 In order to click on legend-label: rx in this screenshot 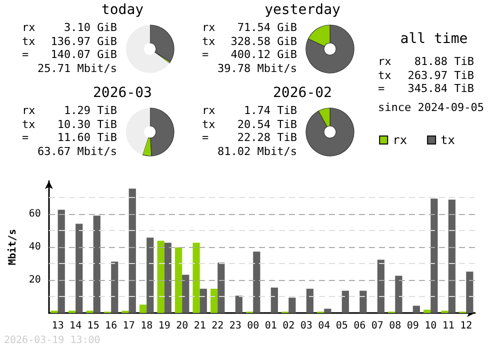, I will do `click(400, 140)`.